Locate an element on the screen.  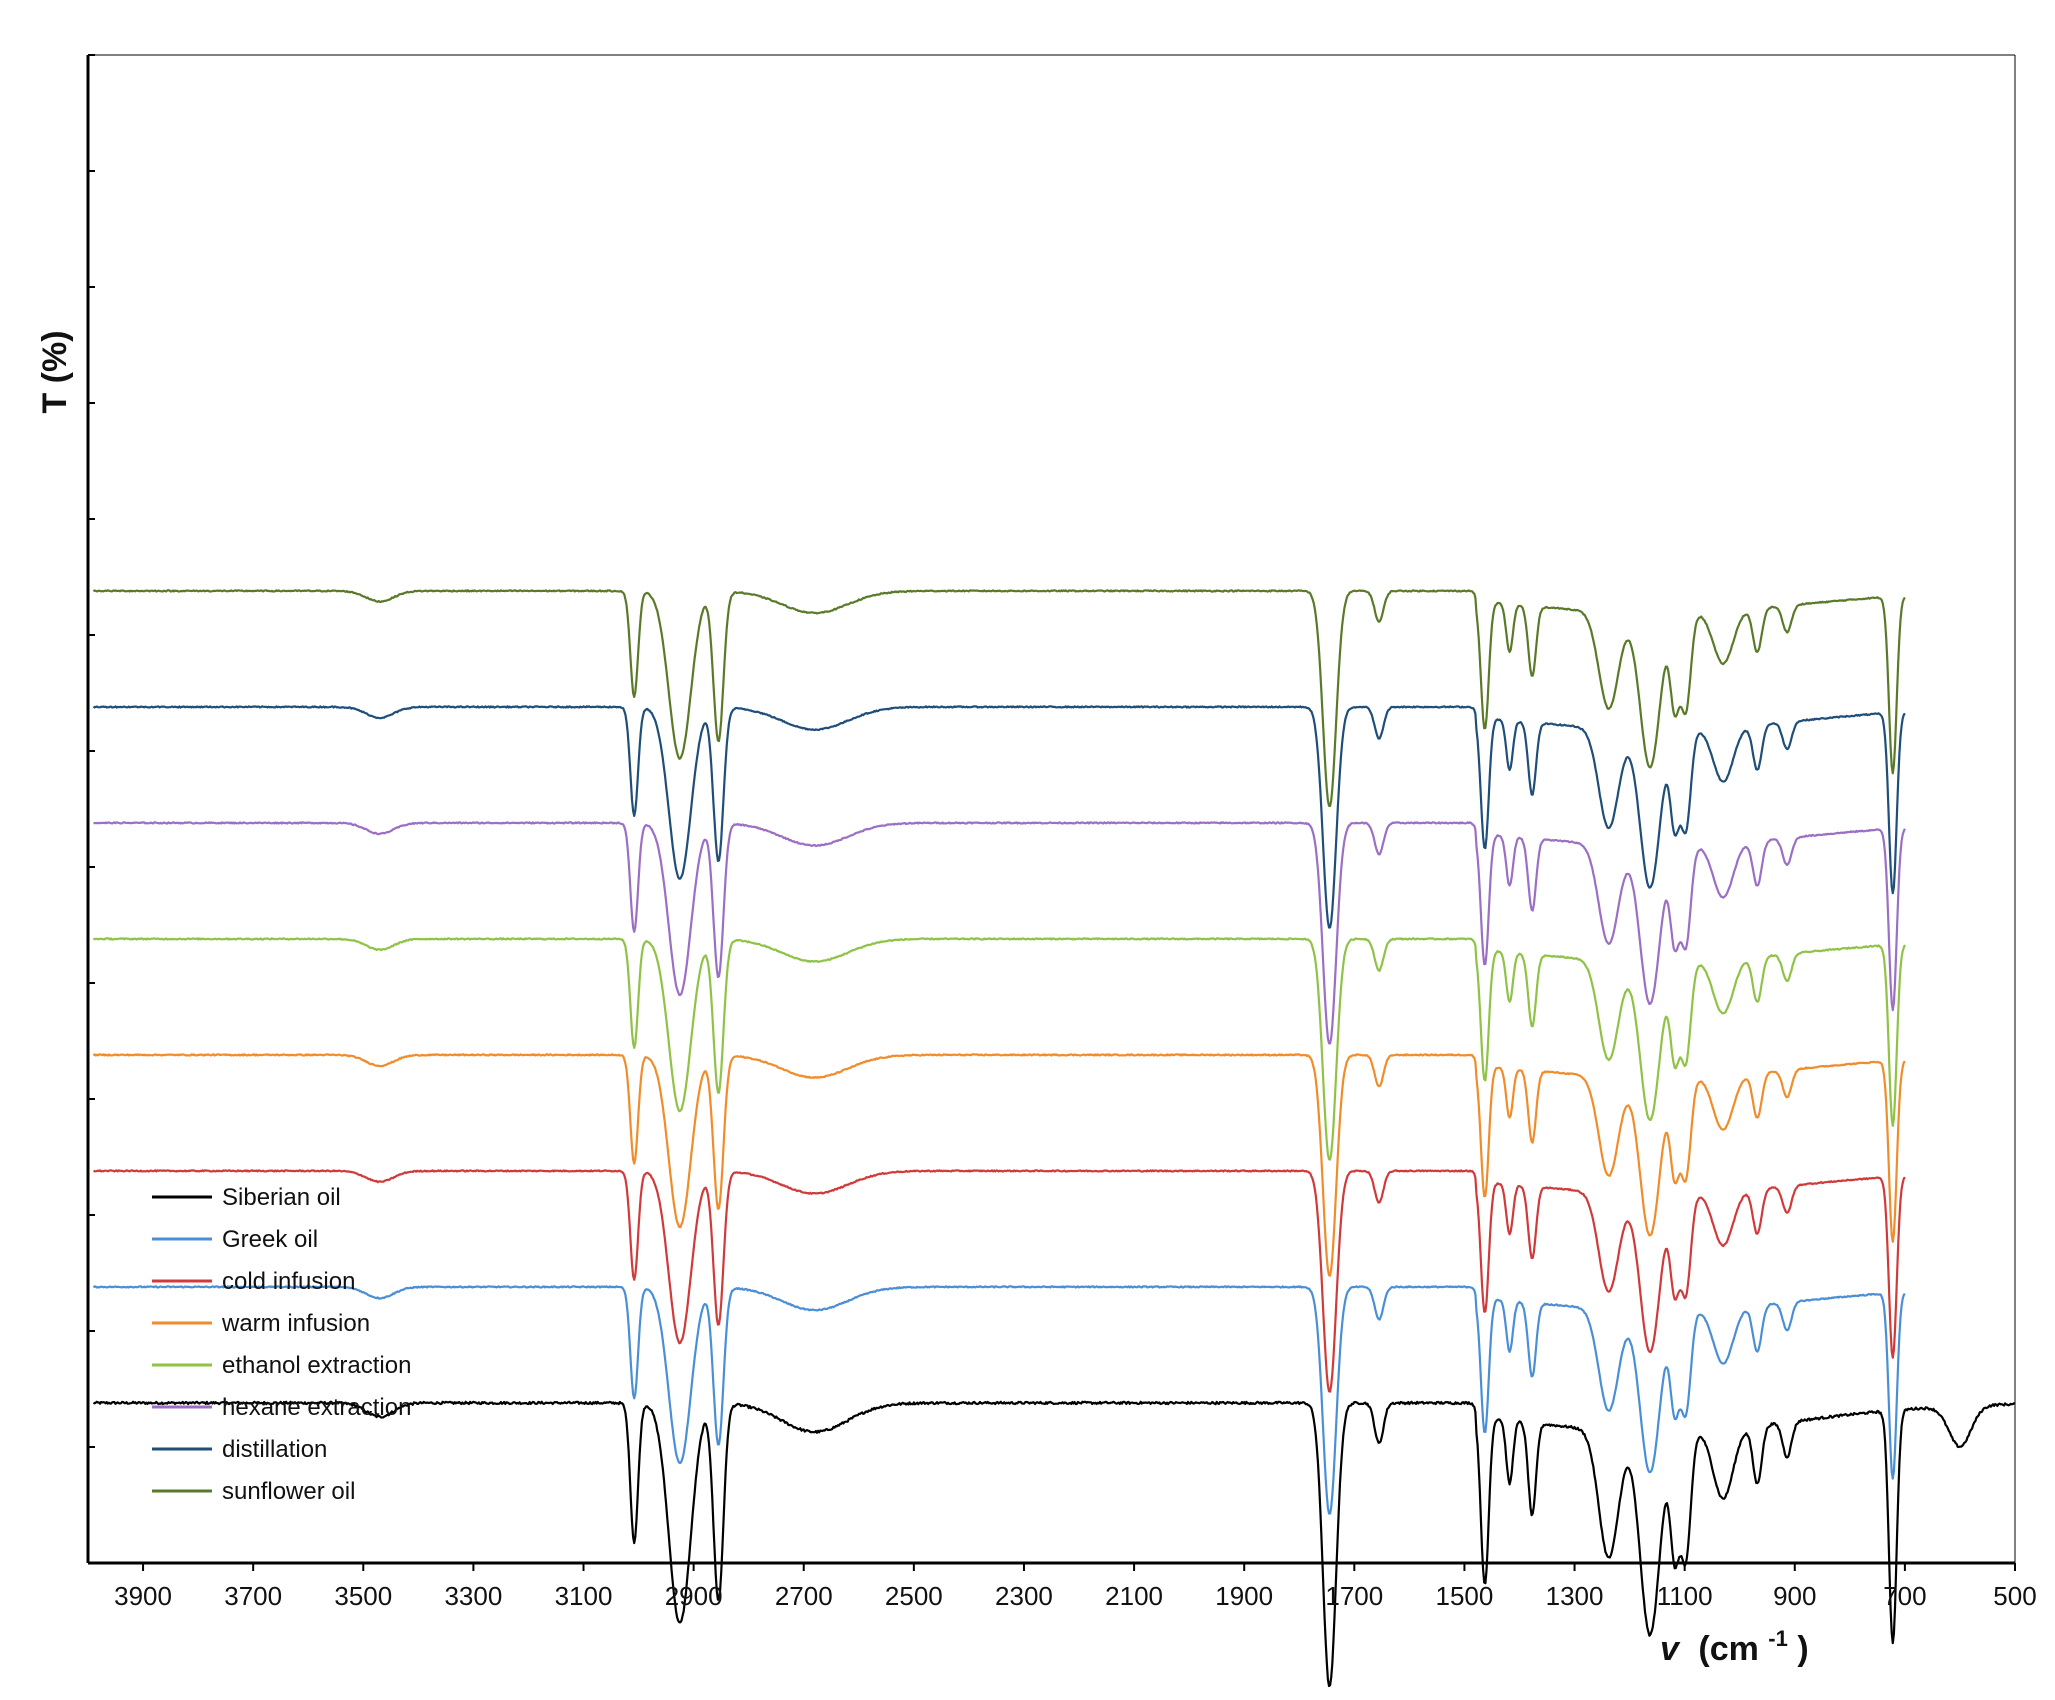
x-axis-title-close: ) is located at coordinates (1802, 1649).